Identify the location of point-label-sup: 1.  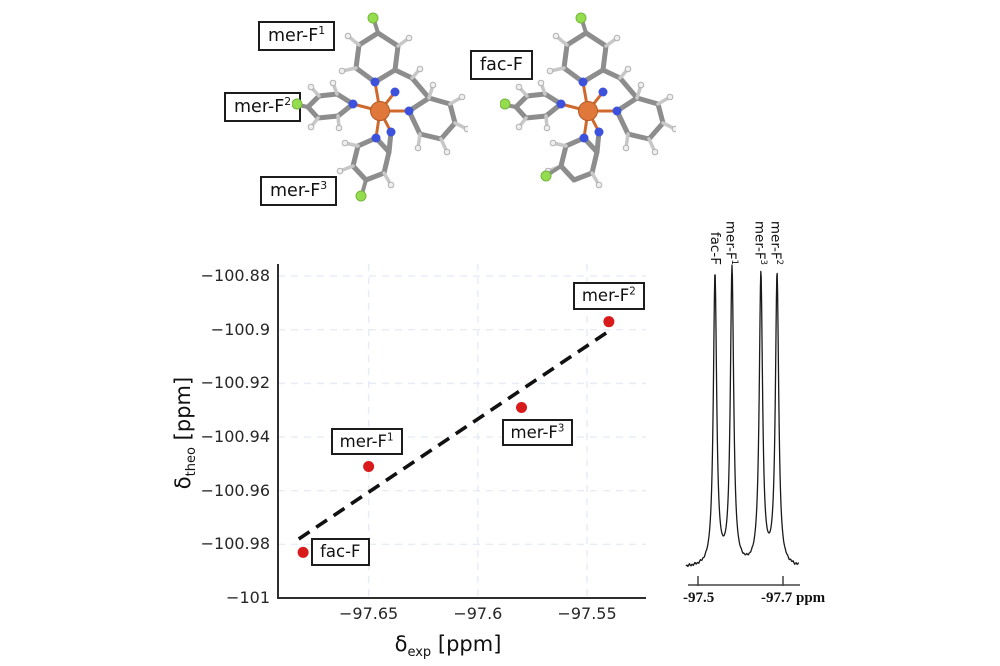
(390, 438).